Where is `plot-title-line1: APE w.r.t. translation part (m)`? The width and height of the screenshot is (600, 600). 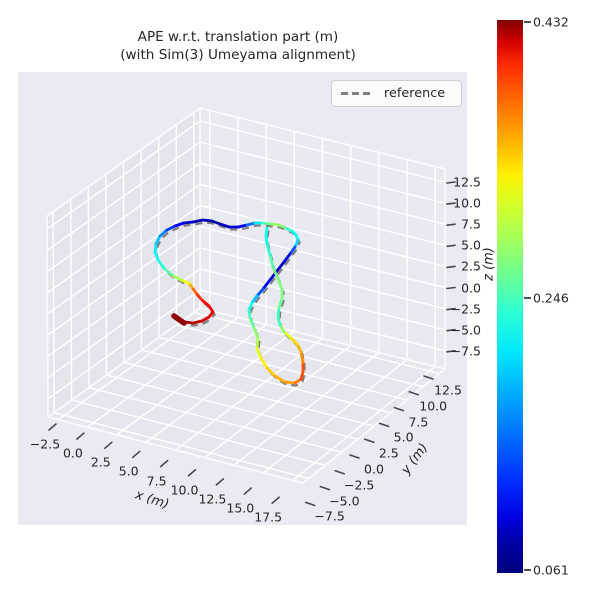
plot-title-line1: APE w.r.t. translation part (m) is located at coordinates (238, 37).